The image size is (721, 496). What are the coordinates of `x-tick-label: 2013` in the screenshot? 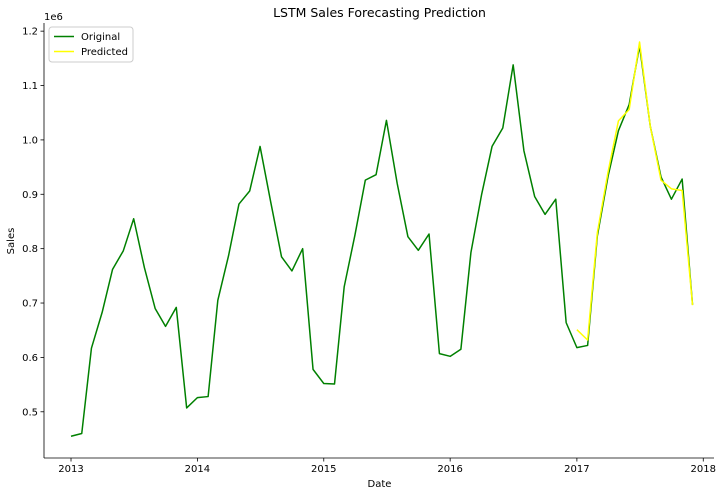 It's located at (70, 469).